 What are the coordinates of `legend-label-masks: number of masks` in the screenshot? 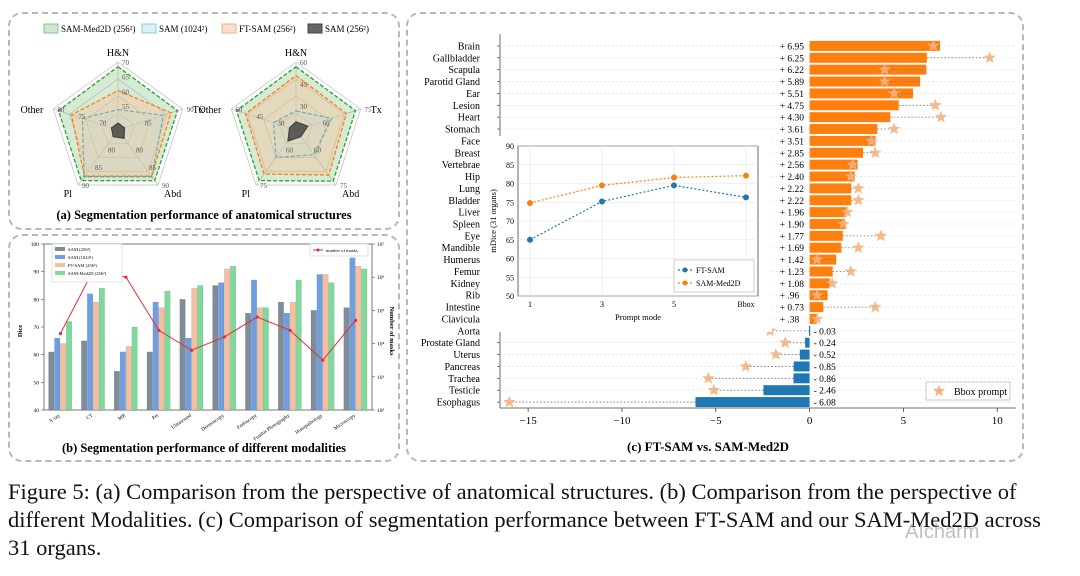 It's located at (342, 250).